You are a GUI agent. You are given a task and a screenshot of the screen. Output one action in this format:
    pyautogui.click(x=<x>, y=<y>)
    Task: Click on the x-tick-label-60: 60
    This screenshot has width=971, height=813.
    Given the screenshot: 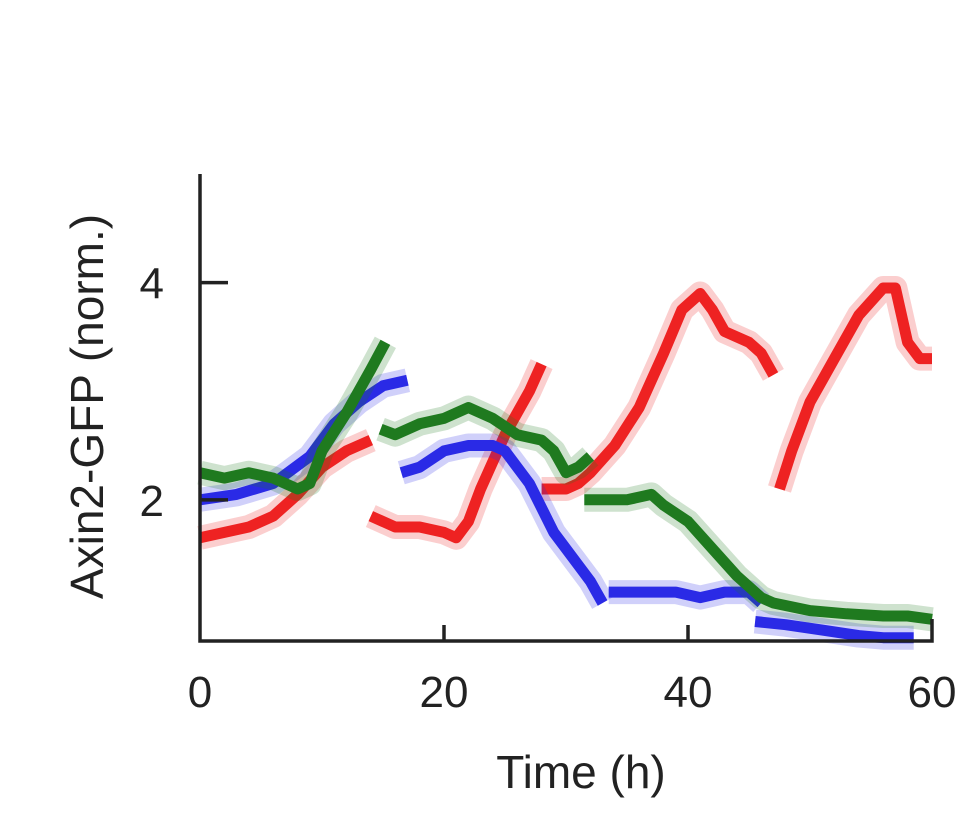 What is the action you would take?
    pyautogui.click(x=932, y=692)
    